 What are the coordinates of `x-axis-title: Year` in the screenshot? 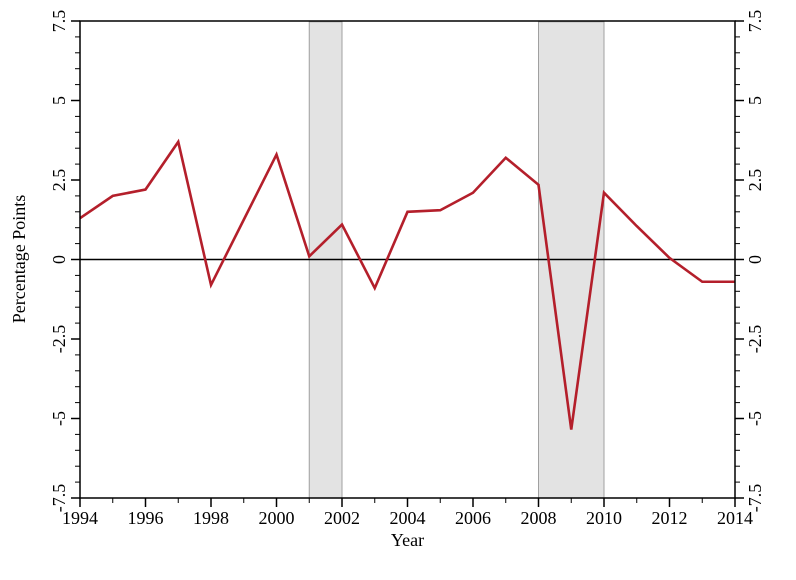 It's located at (407, 540).